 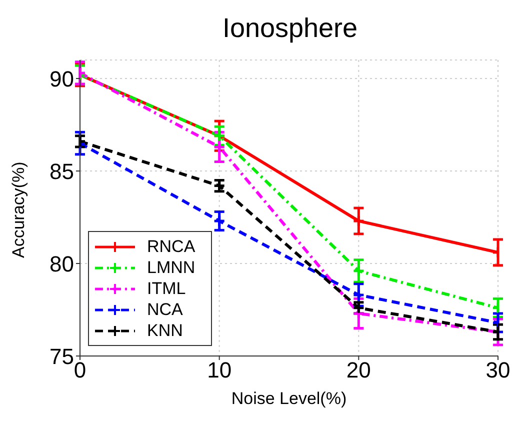 What do you see at coordinates (62, 171) in the screenshot?
I see `y-tick-label: 85` at bounding box center [62, 171].